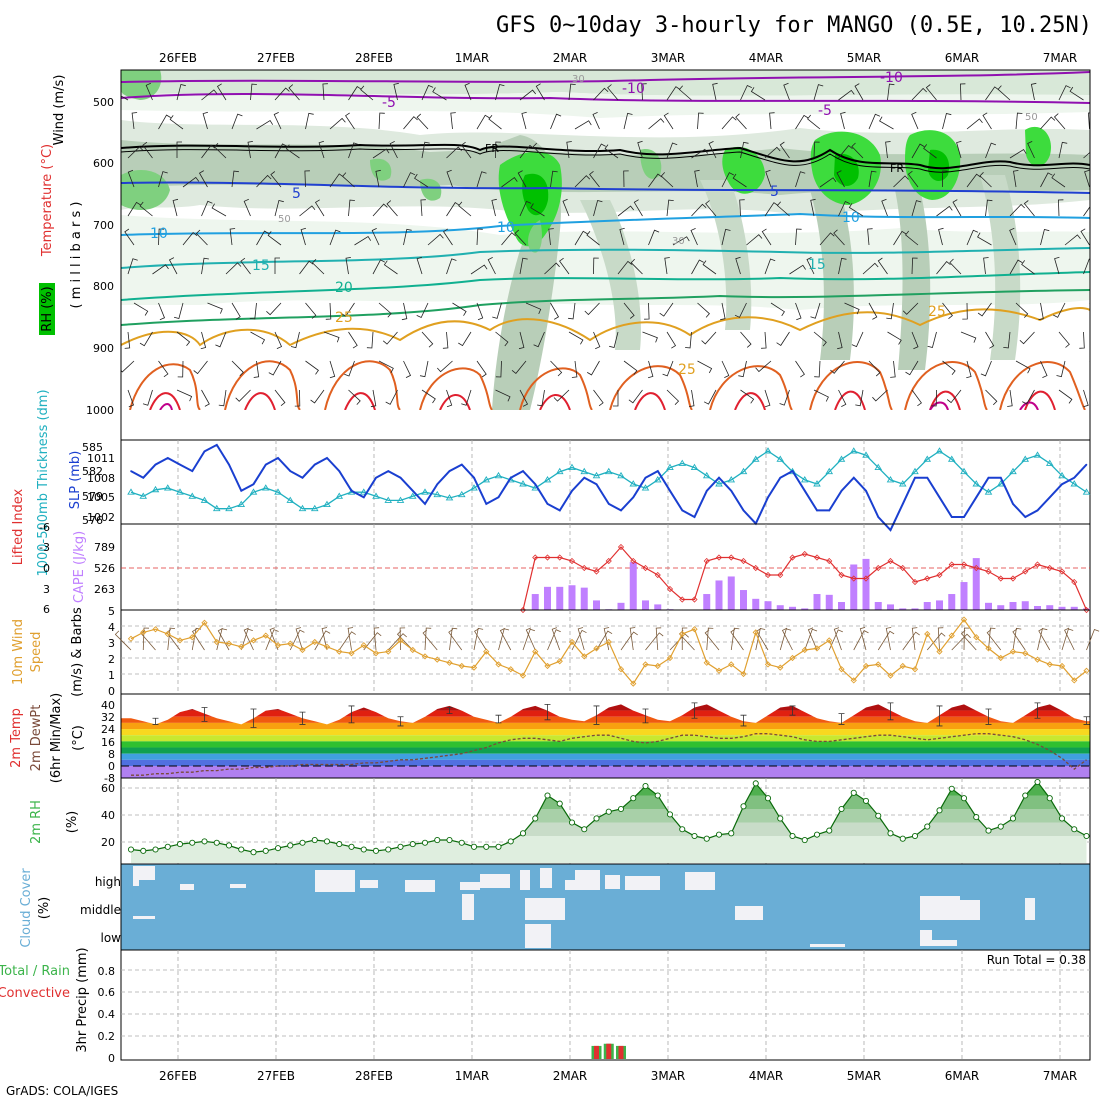  I want to click on thickness-tick: 582, so click(92, 471).